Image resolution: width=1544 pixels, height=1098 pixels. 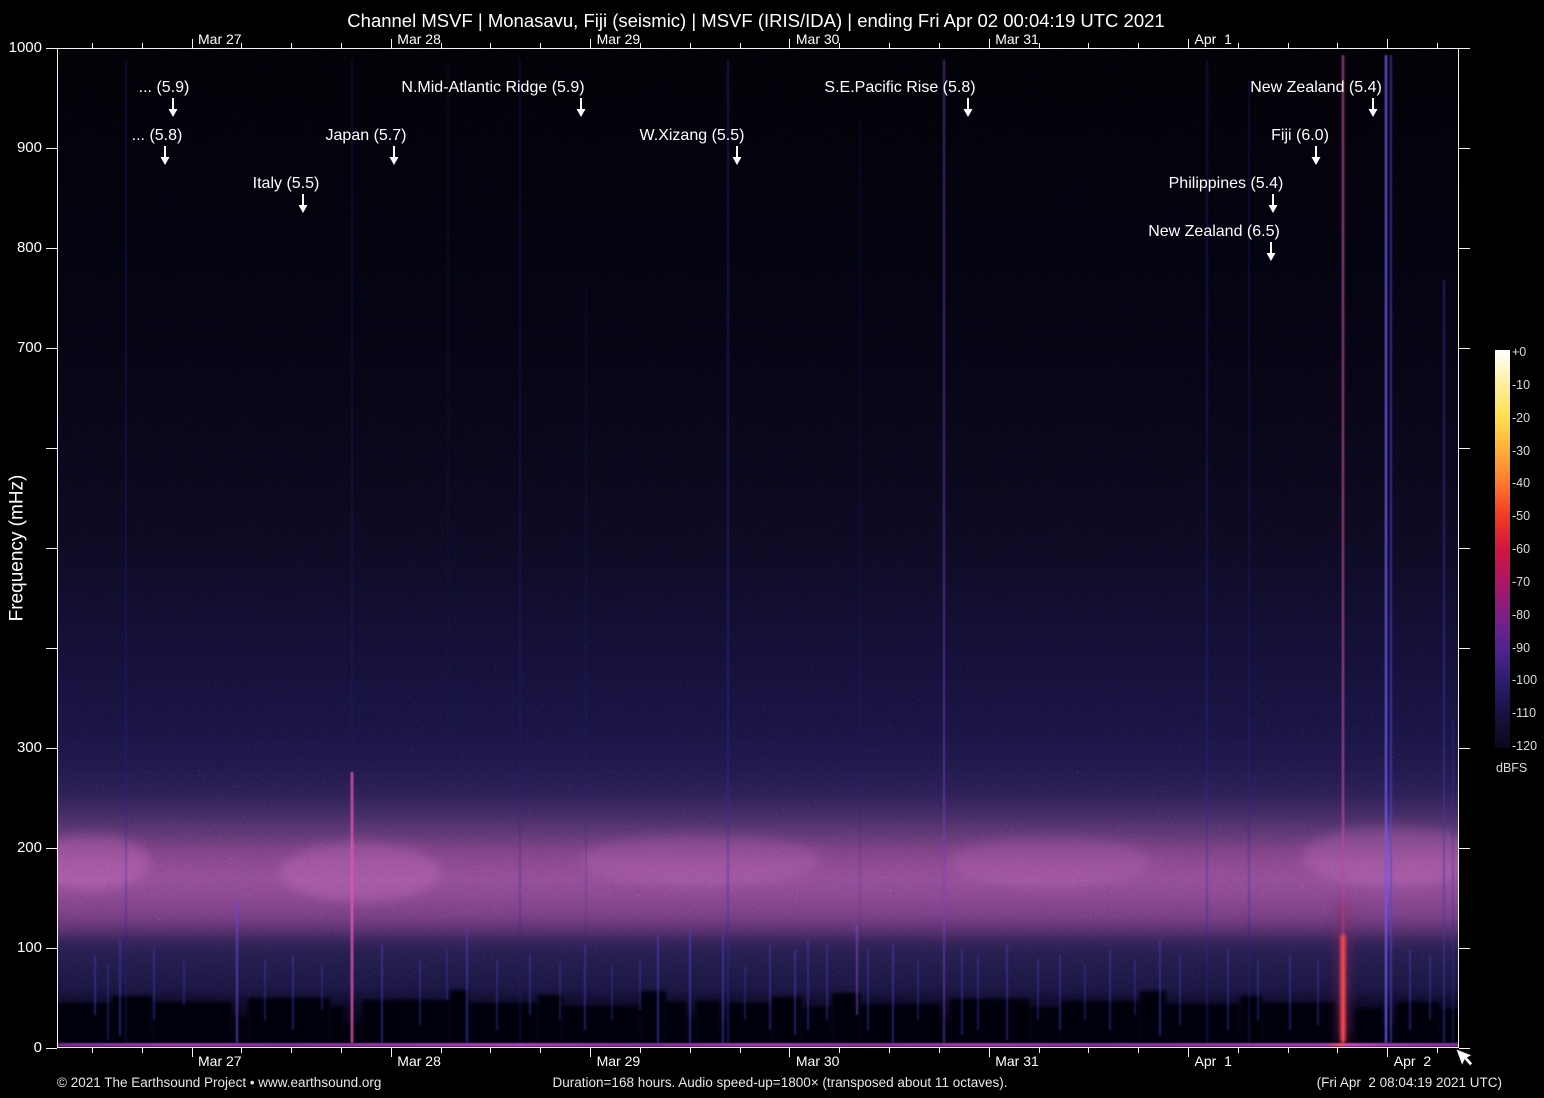 What do you see at coordinates (618, 1061) in the screenshot?
I see `x-axis-day-label: Mar 29` at bounding box center [618, 1061].